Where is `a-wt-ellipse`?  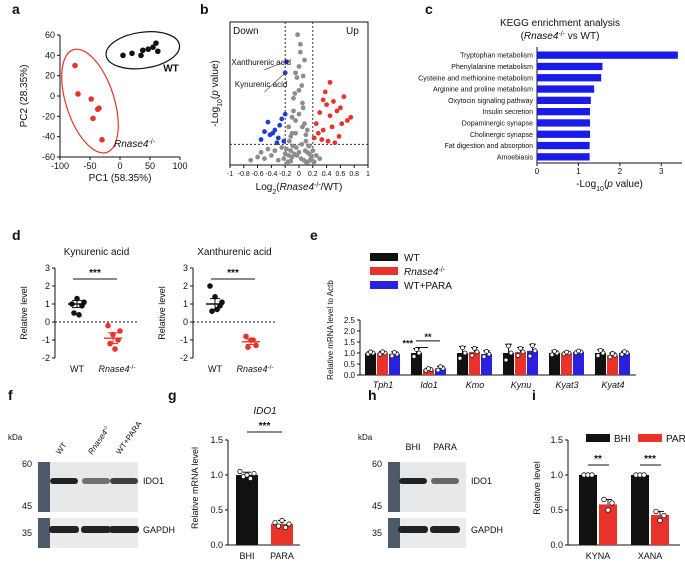 a-wt-ellipse is located at coordinates (143, 50).